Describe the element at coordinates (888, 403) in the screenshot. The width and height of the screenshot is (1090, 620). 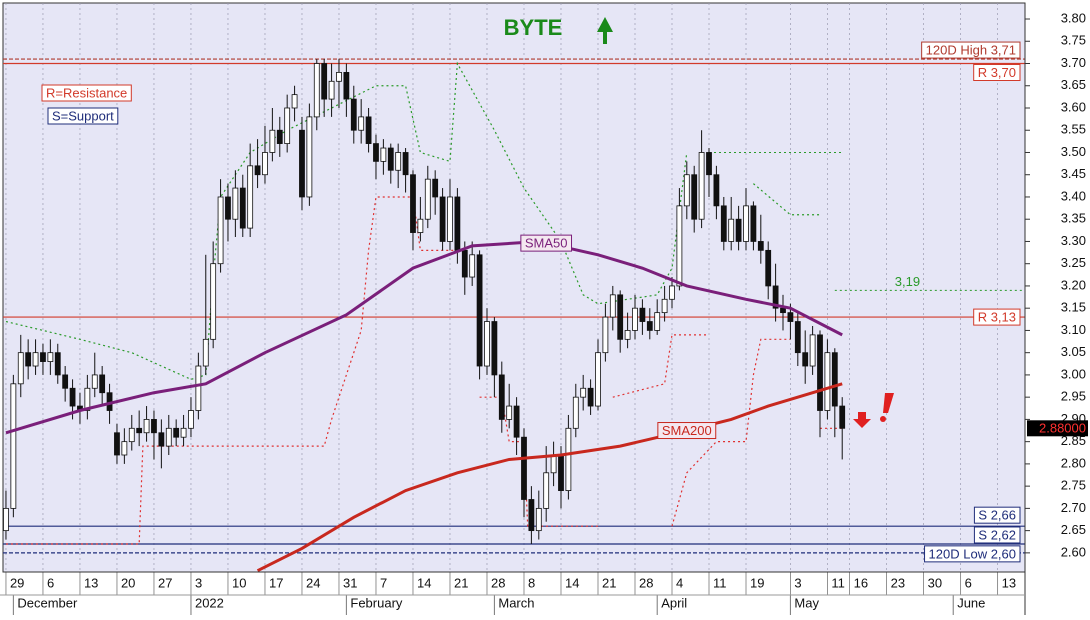
I see `exclamation` at that location.